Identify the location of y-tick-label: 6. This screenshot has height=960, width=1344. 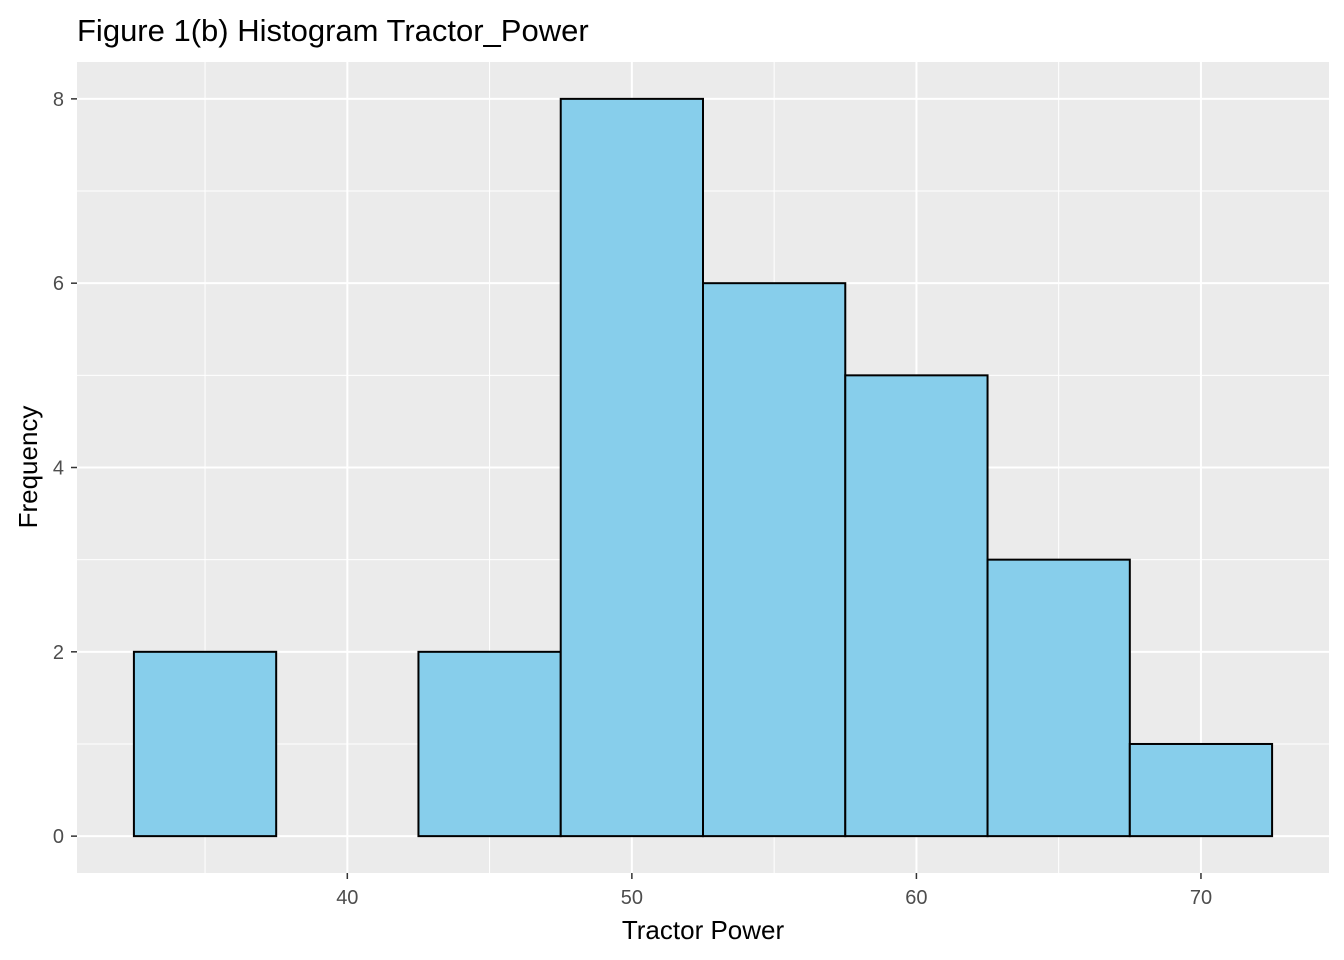
(58, 284).